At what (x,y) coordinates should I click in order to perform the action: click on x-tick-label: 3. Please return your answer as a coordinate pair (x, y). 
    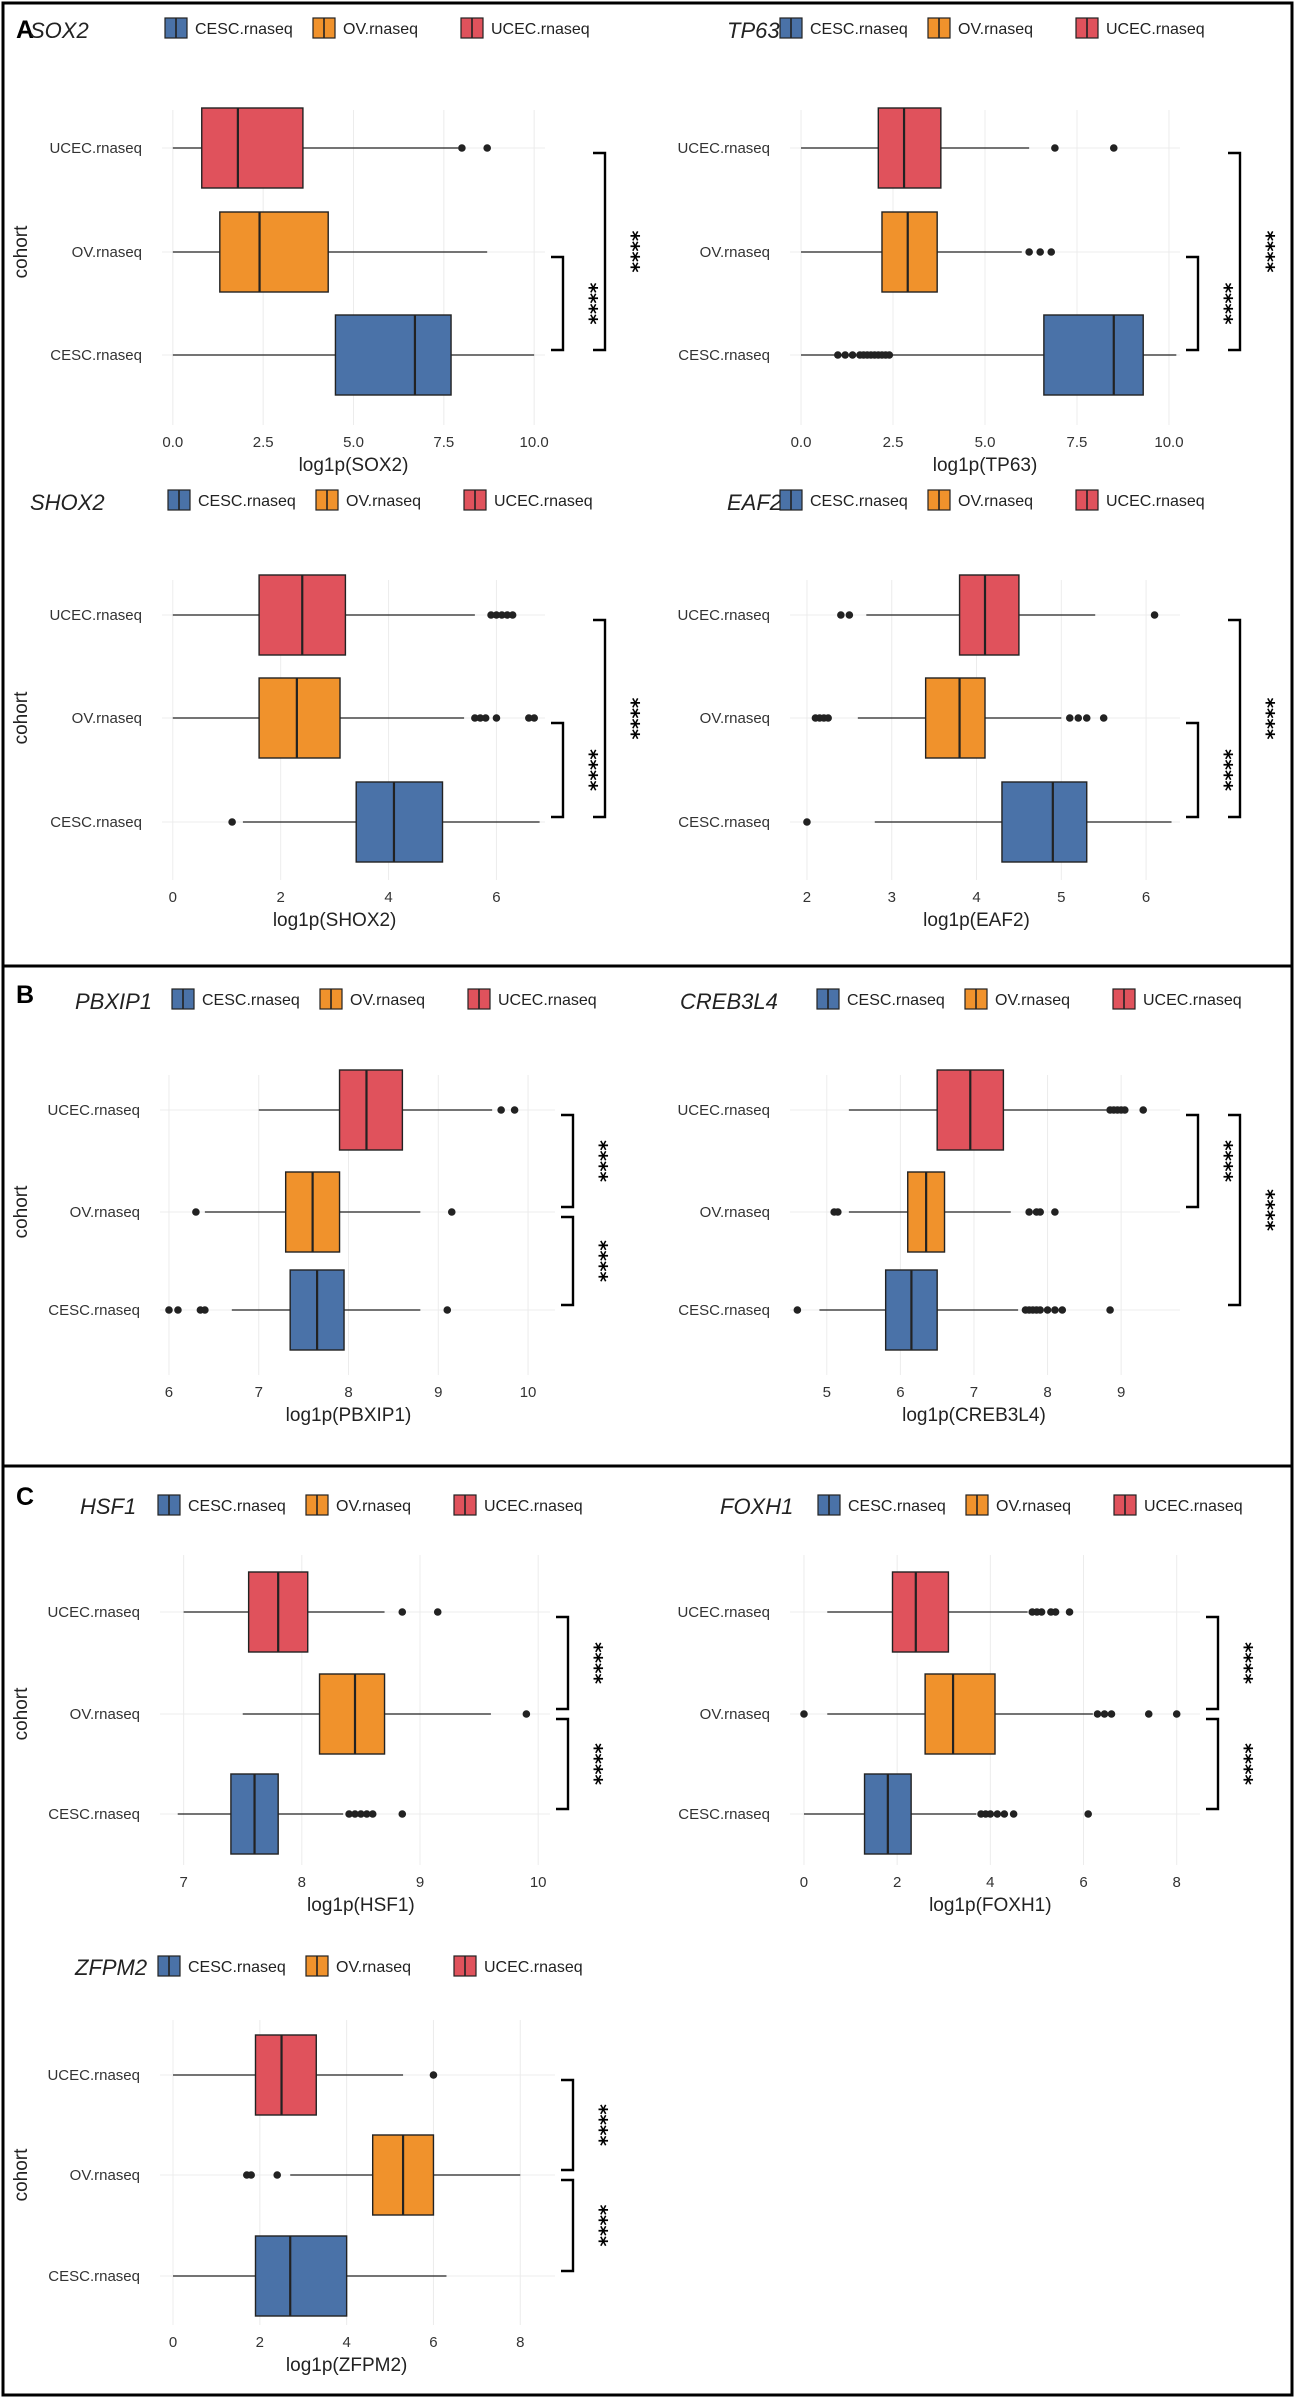
    Looking at the image, I should click on (892, 897).